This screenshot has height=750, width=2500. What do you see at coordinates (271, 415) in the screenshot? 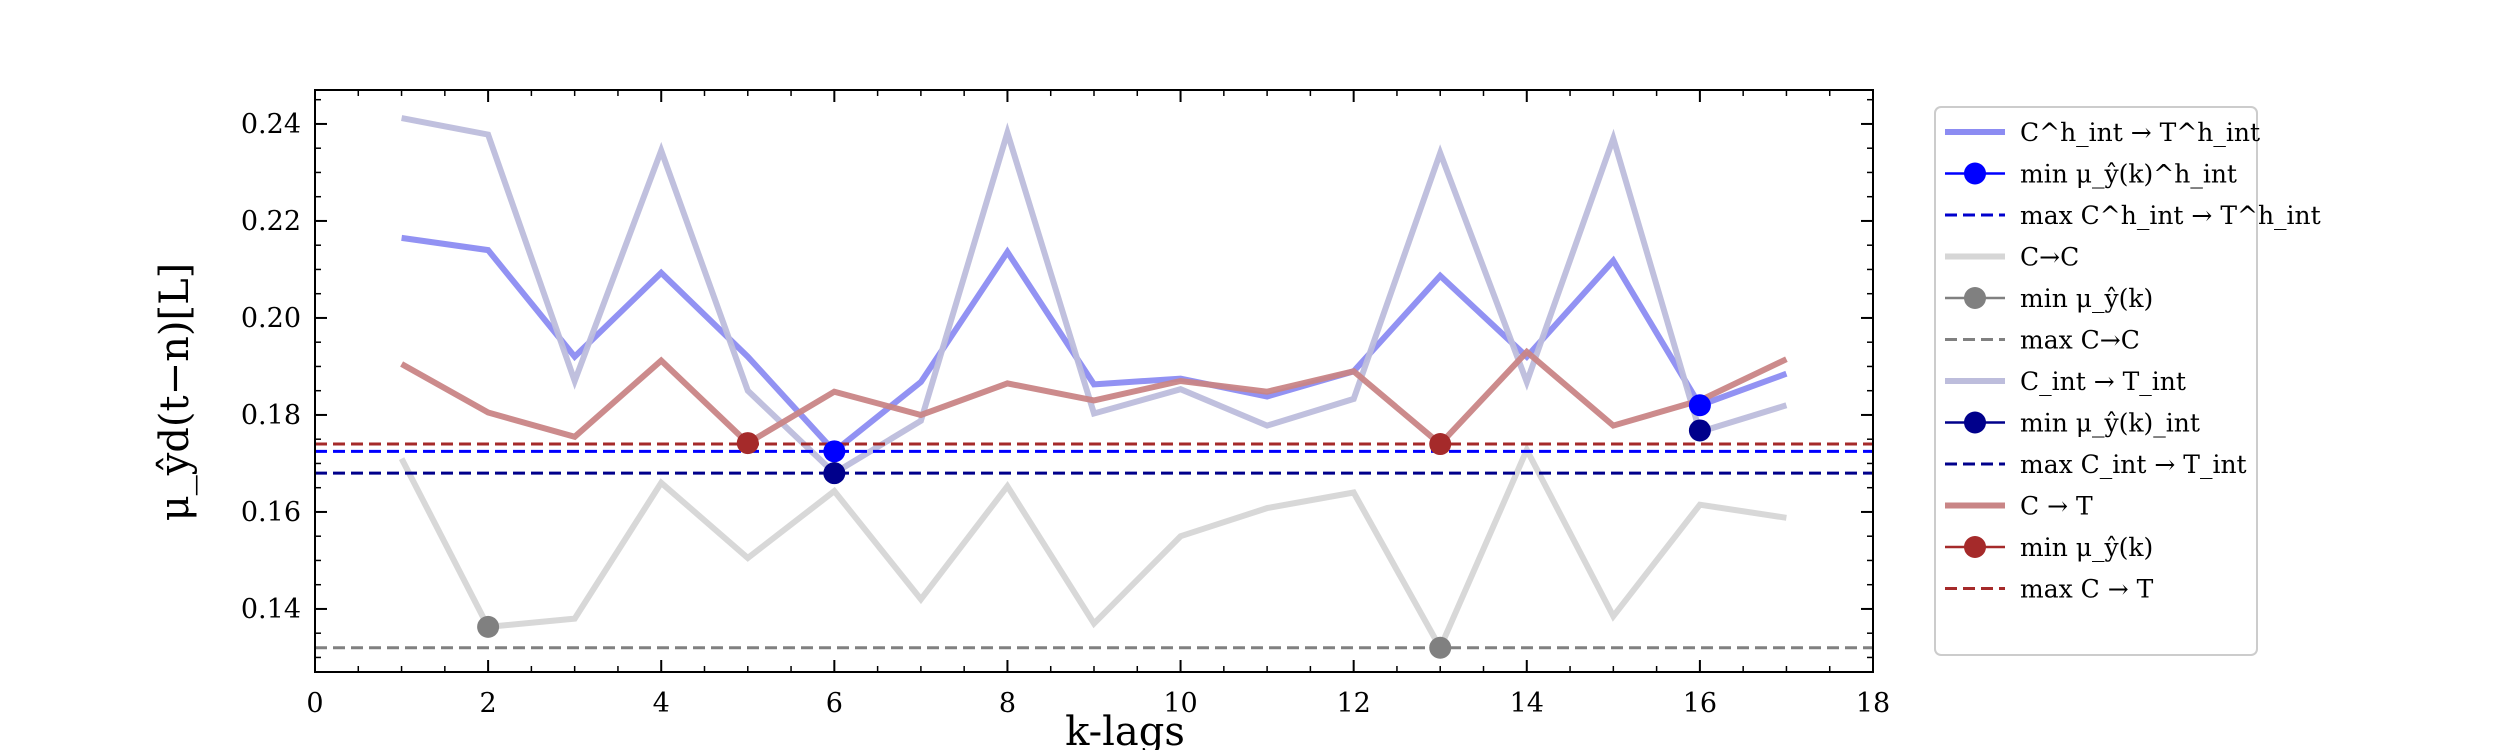
I see `y-tick-label: 0.18` at bounding box center [271, 415].